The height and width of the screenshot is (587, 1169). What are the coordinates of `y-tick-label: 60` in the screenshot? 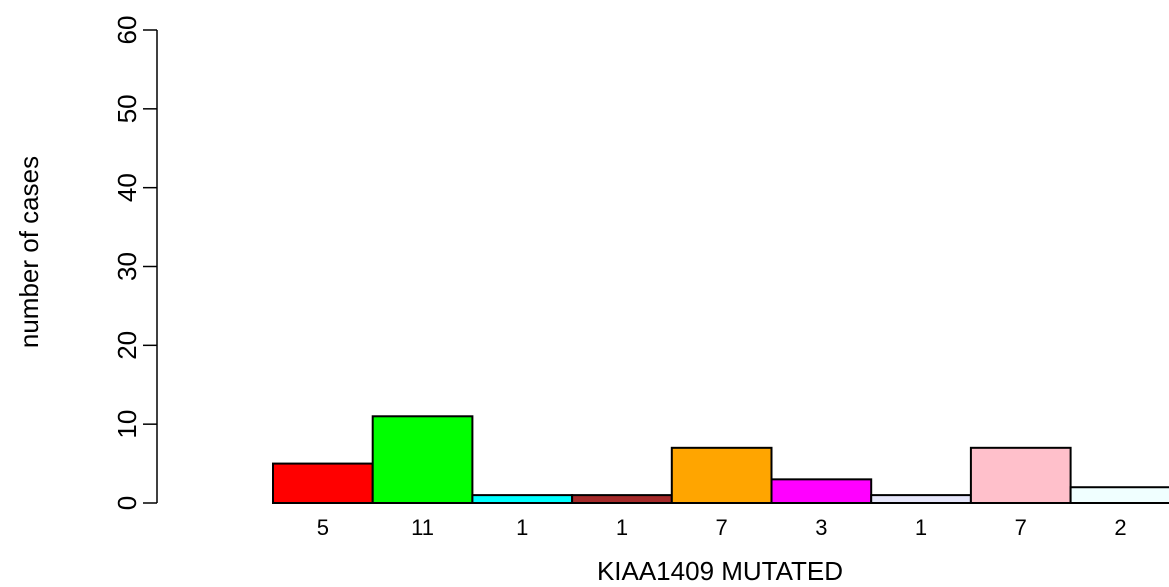 It's located at (127, 30).